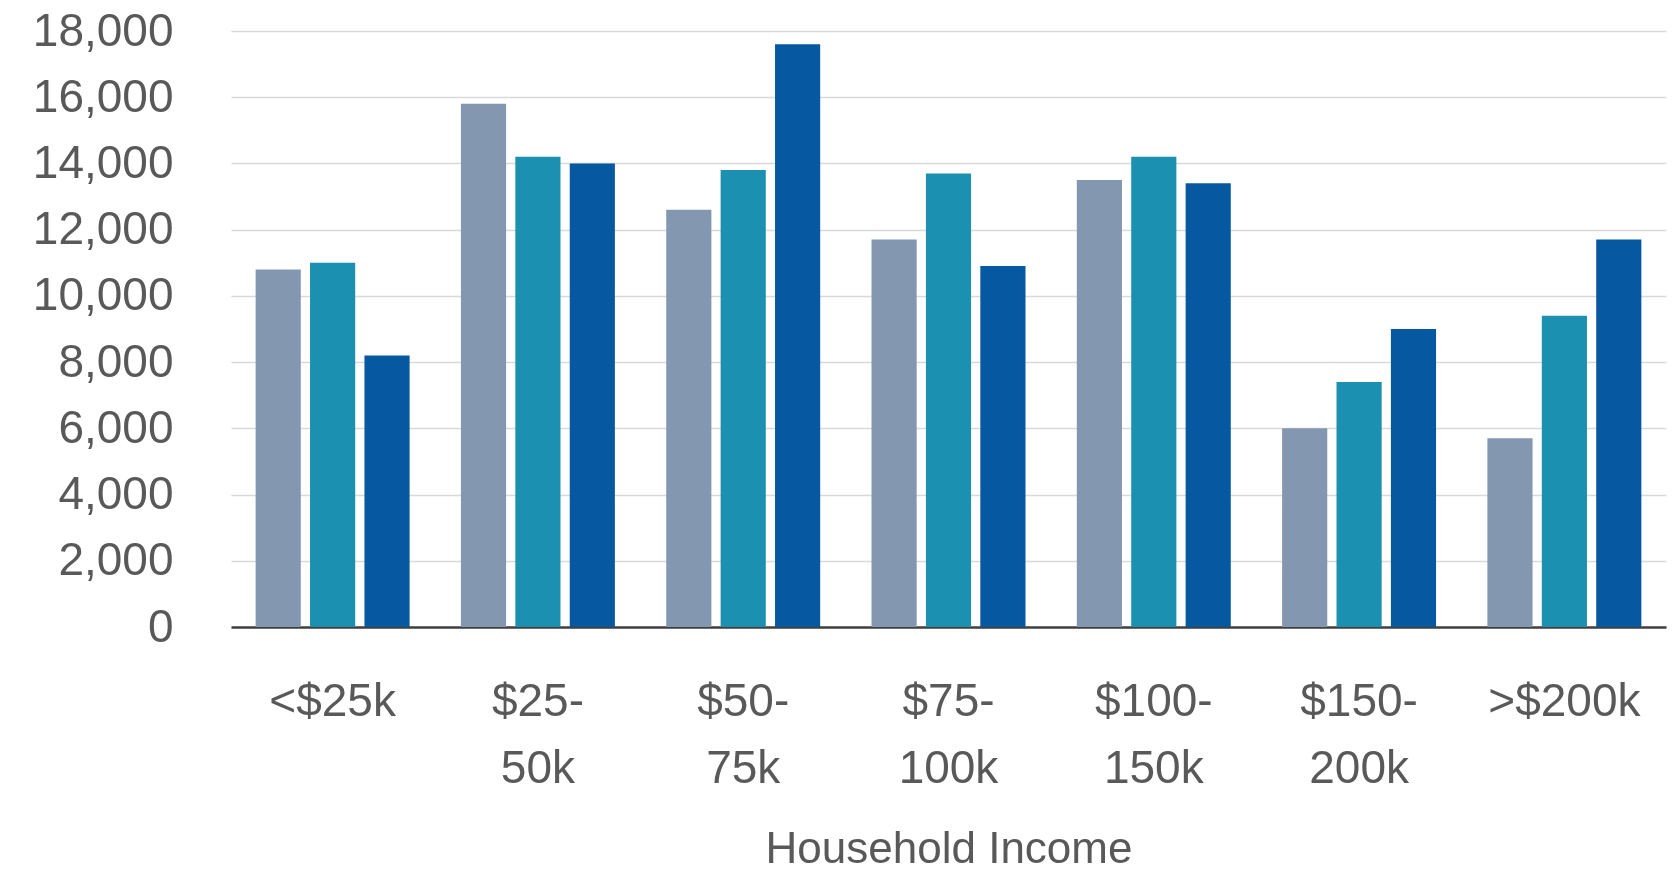  Describe the element at coordinates (103, 294) in the screenshot. I see `y-tick-label: 10,000` at that location.